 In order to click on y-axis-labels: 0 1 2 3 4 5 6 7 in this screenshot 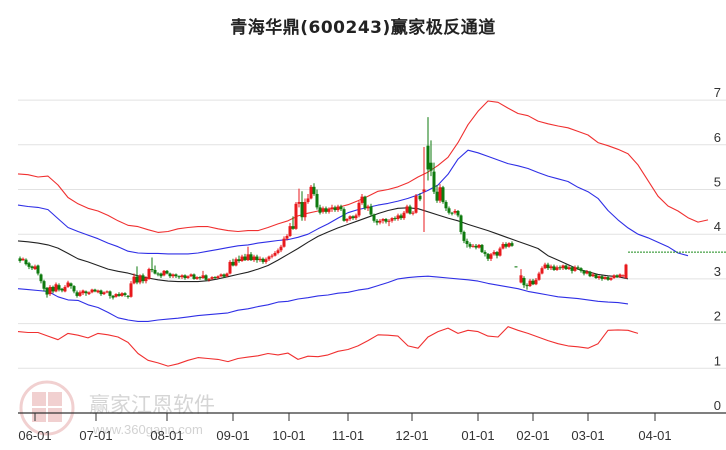, I will do `click(717, 249)`.